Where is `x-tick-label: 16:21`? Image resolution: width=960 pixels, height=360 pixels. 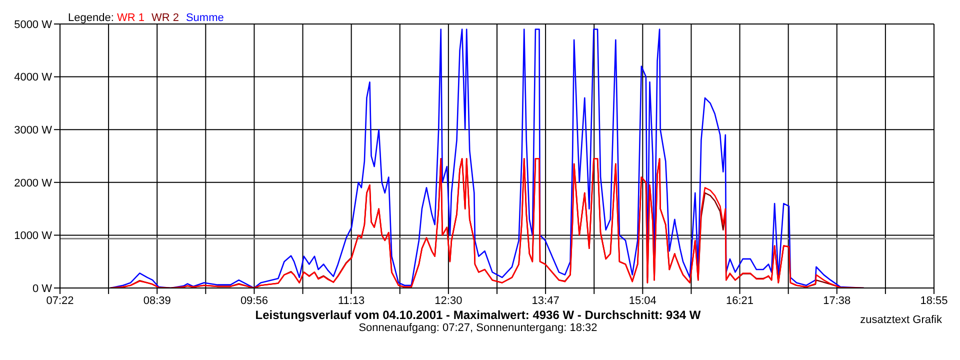 x-tick-label: 16:21 is located at coordinates (740, 300).